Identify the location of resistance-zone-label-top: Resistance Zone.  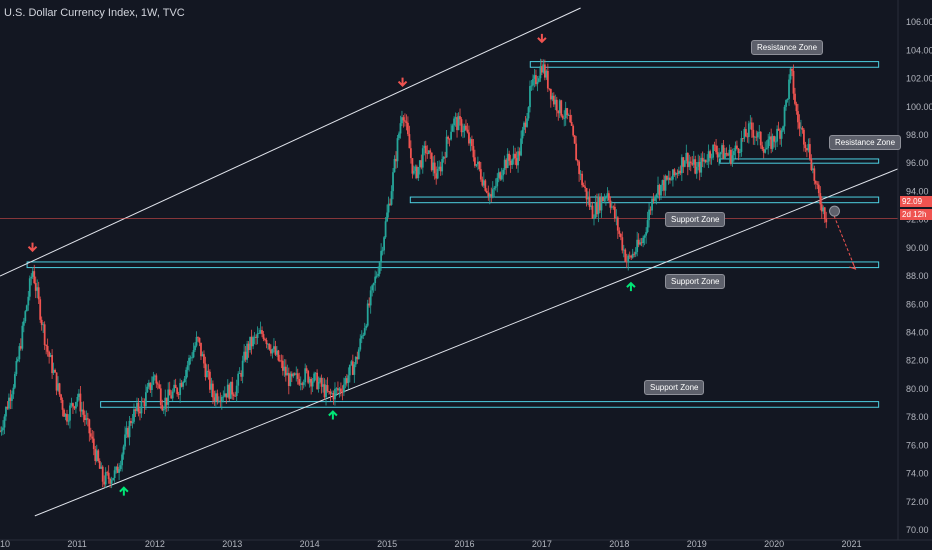
(787, 47).